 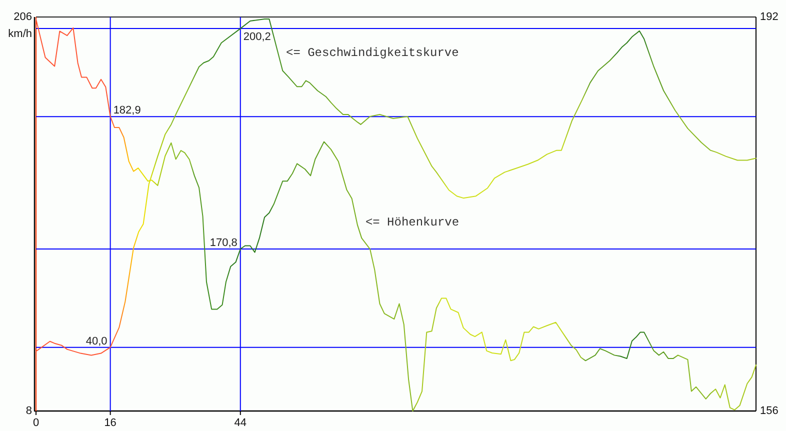 I want to click on annotation: <= Höhenkurve, so click(x=412, y=223).